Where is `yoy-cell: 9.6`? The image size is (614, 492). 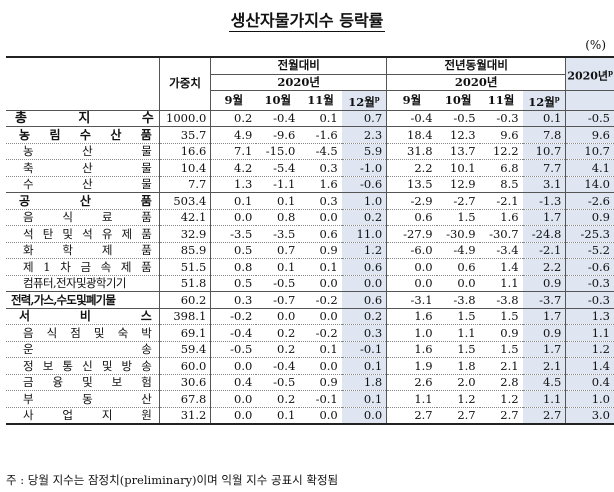 yoy-cell: 9.6 is located at coordinates (509, 134).